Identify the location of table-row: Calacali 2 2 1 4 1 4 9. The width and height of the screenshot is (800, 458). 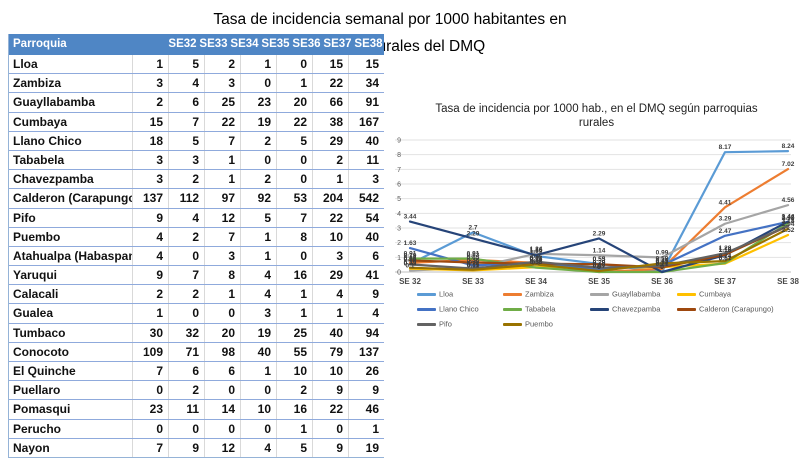
(196, 294).